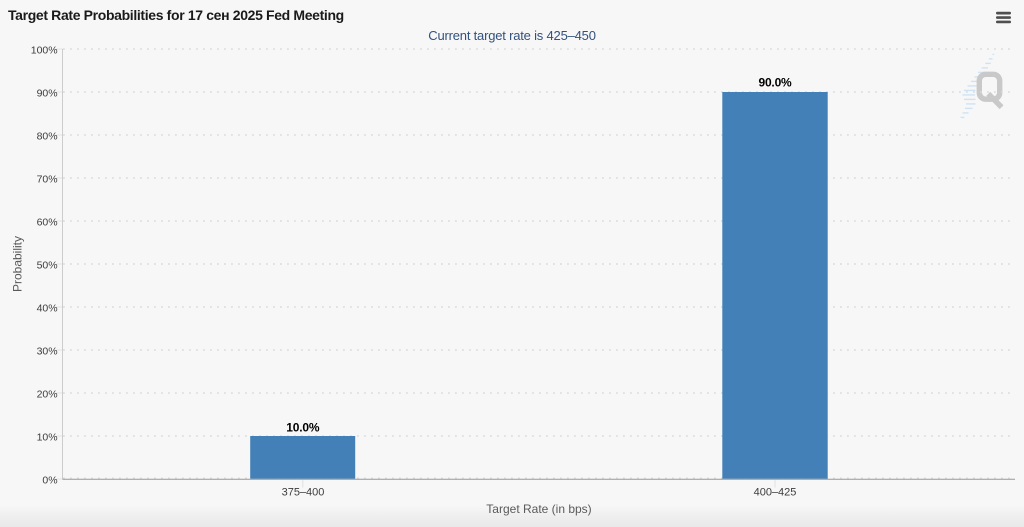 This screenshot has width=1024, height=527. Describe the element at coordinates (47, 222) in the screenshot. I see `svg-text: 60%` at that location.